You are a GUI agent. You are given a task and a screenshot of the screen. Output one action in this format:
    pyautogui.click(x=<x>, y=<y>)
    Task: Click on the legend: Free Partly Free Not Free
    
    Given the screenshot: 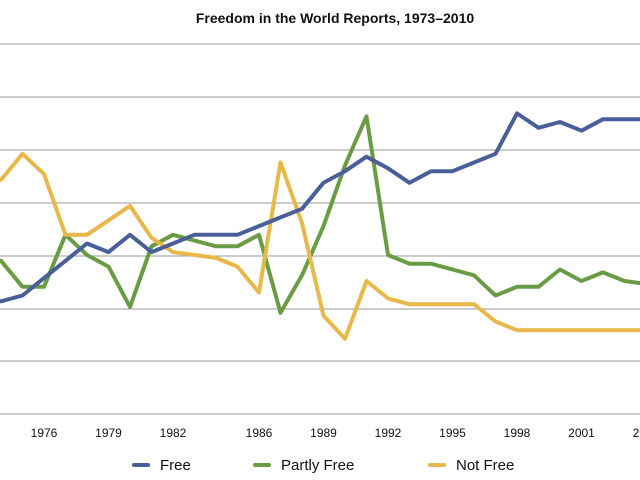 What is the action you would take?
    pyautogui.click(x=323, y=465)
    